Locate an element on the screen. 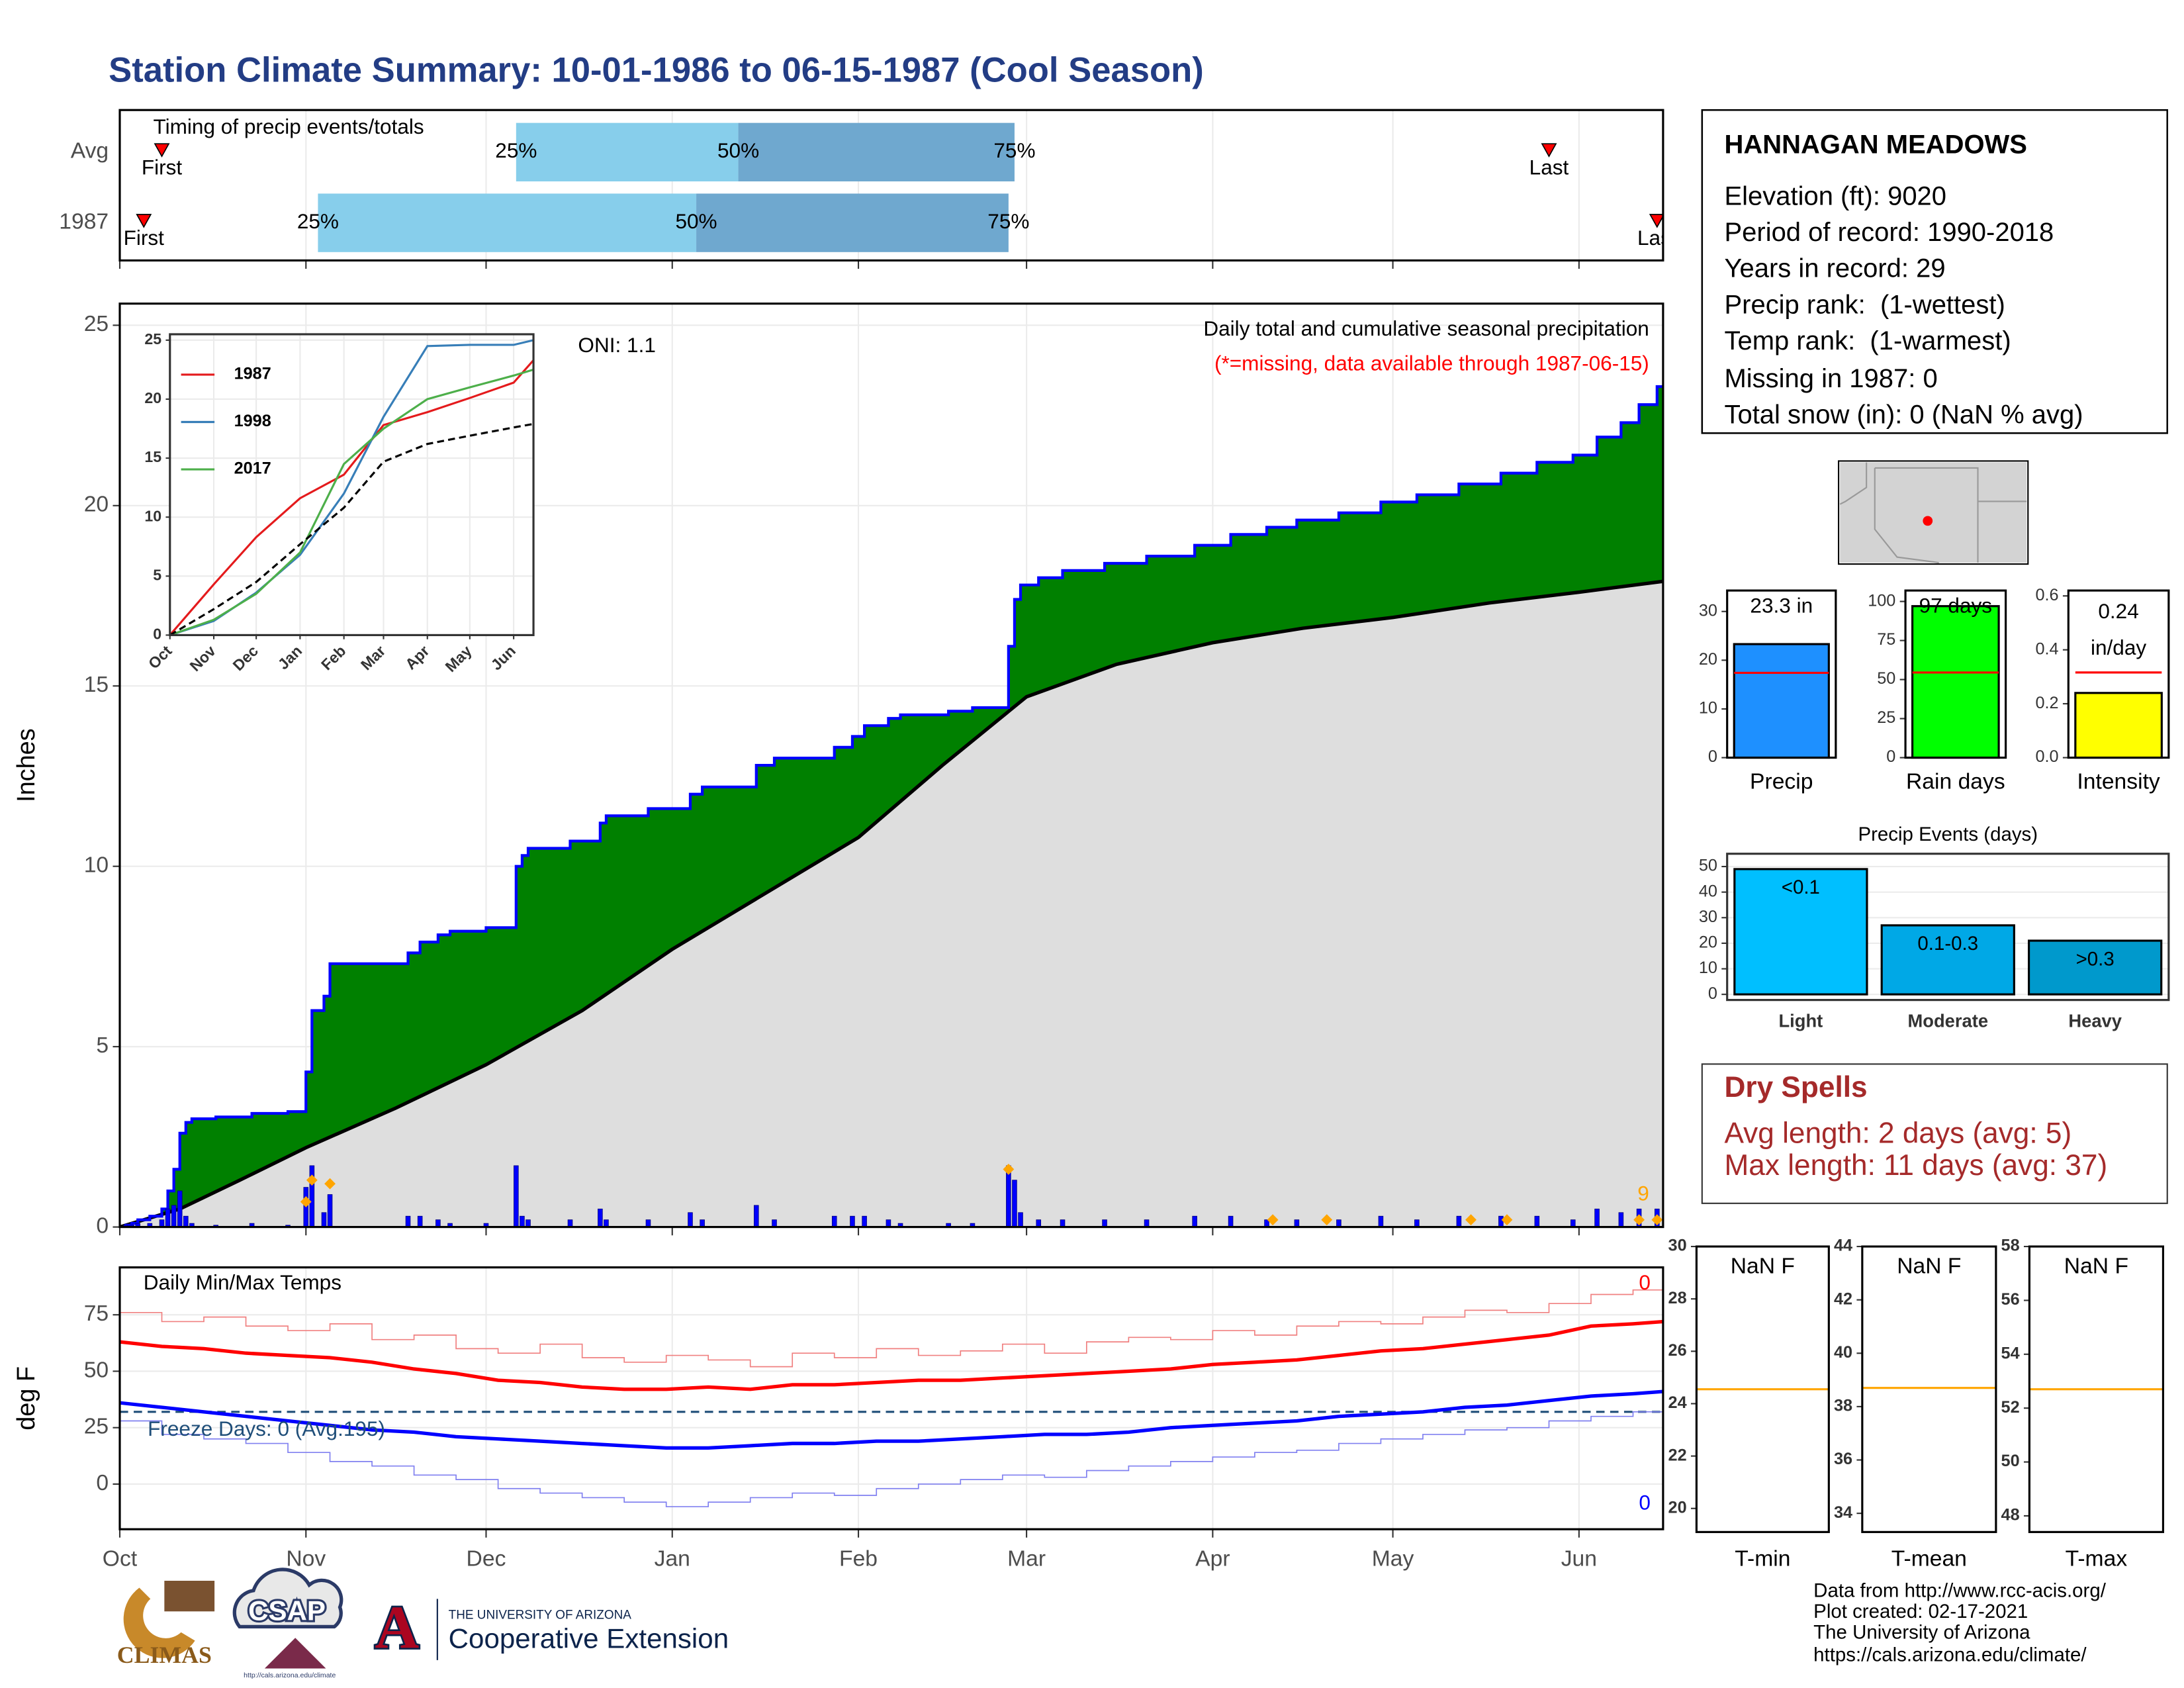 This screenshot has height=1688, width=2184. panel-title: Daily Min/Max Temps is located at coordinates (242, 1282).